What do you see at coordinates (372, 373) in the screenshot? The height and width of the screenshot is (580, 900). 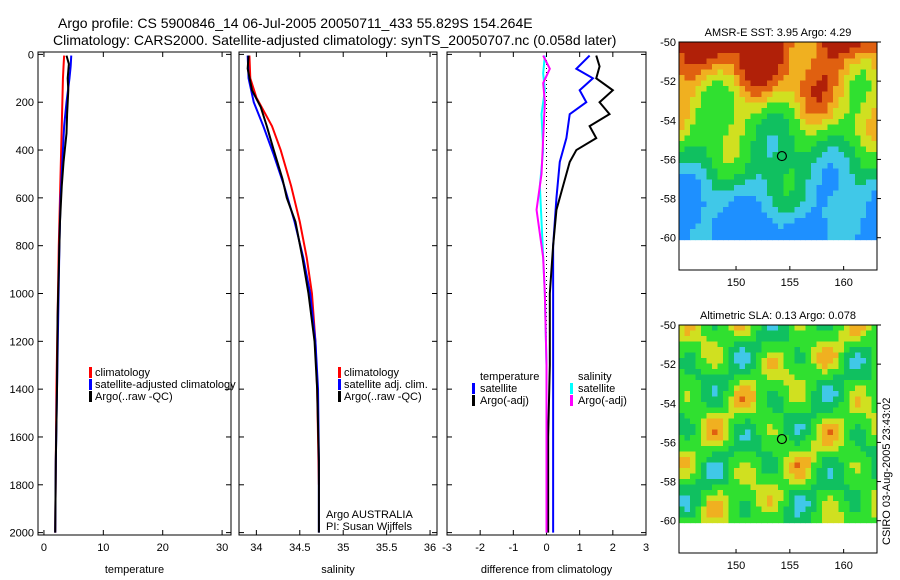 I see `legend-entry: climatology` at bounding box center [372, 373].